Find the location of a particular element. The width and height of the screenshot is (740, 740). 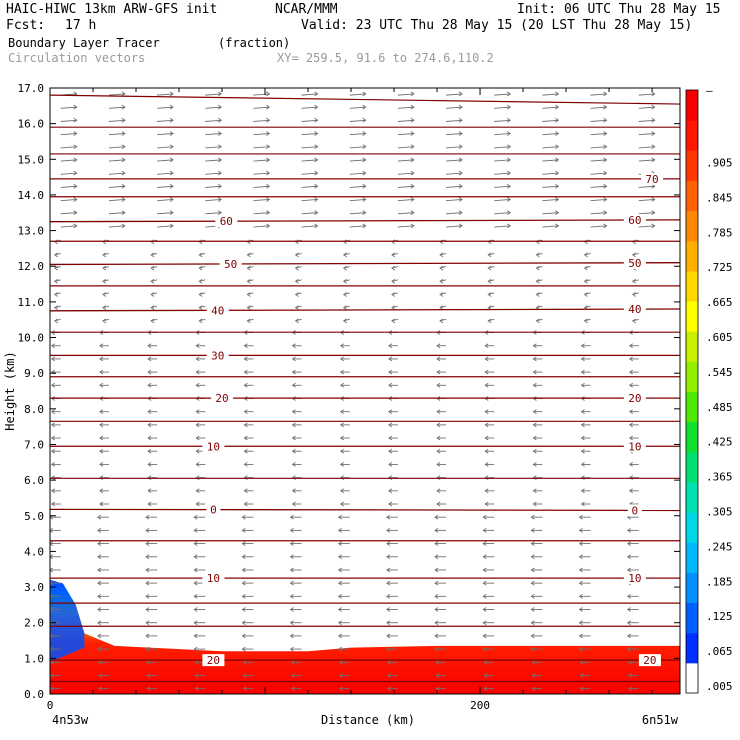

forecast-label: Fcst: is located at coordinates (26, 25).